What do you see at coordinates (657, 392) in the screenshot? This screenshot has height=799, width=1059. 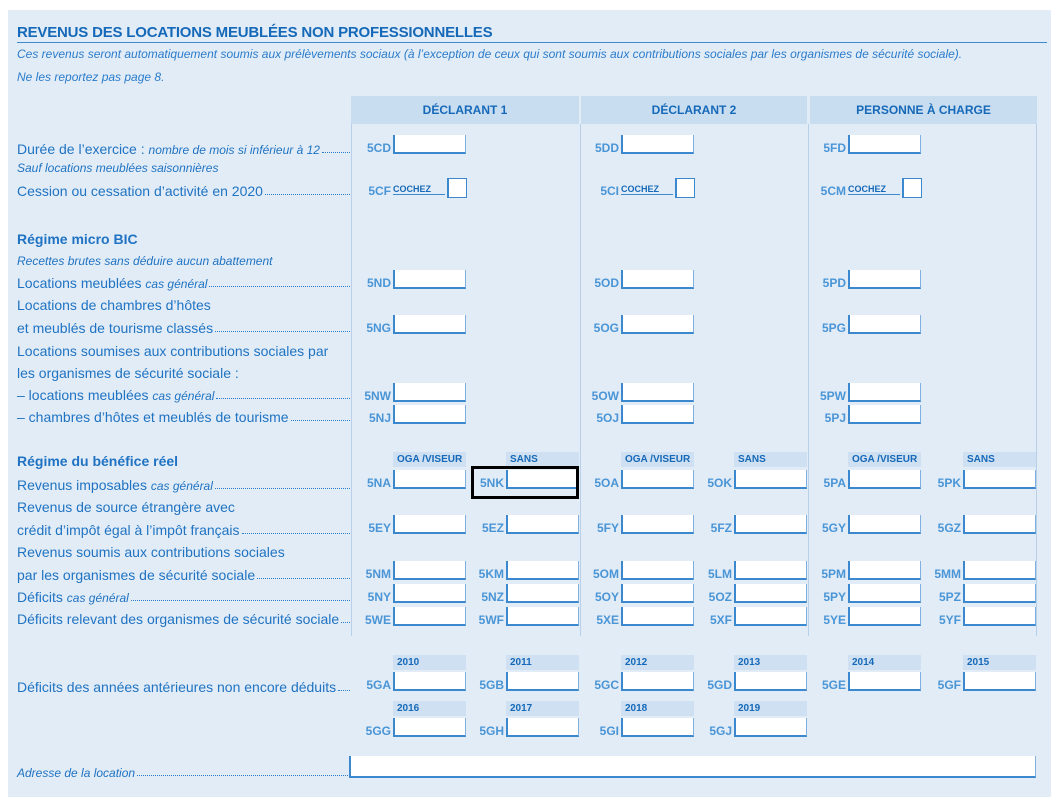 I see `input-5ow` at bounding box center [657, 392].